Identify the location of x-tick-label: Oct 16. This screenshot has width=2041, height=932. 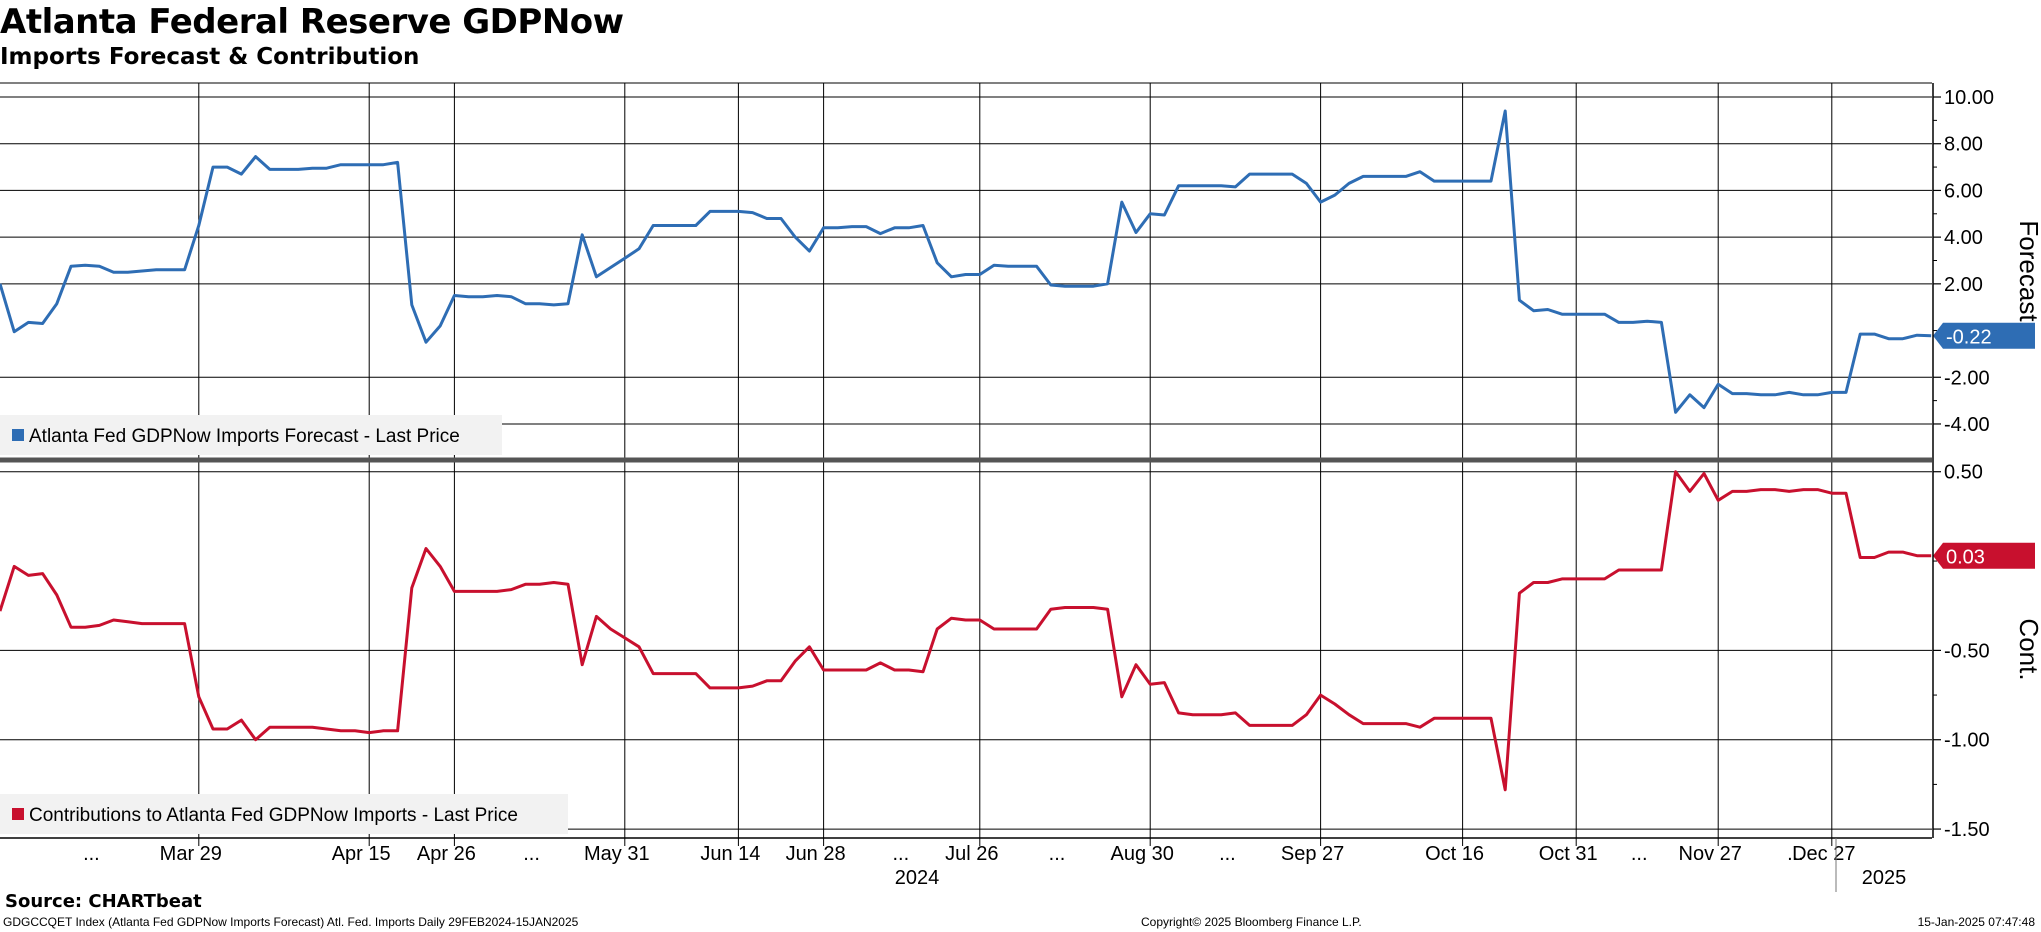
(1454, 854).